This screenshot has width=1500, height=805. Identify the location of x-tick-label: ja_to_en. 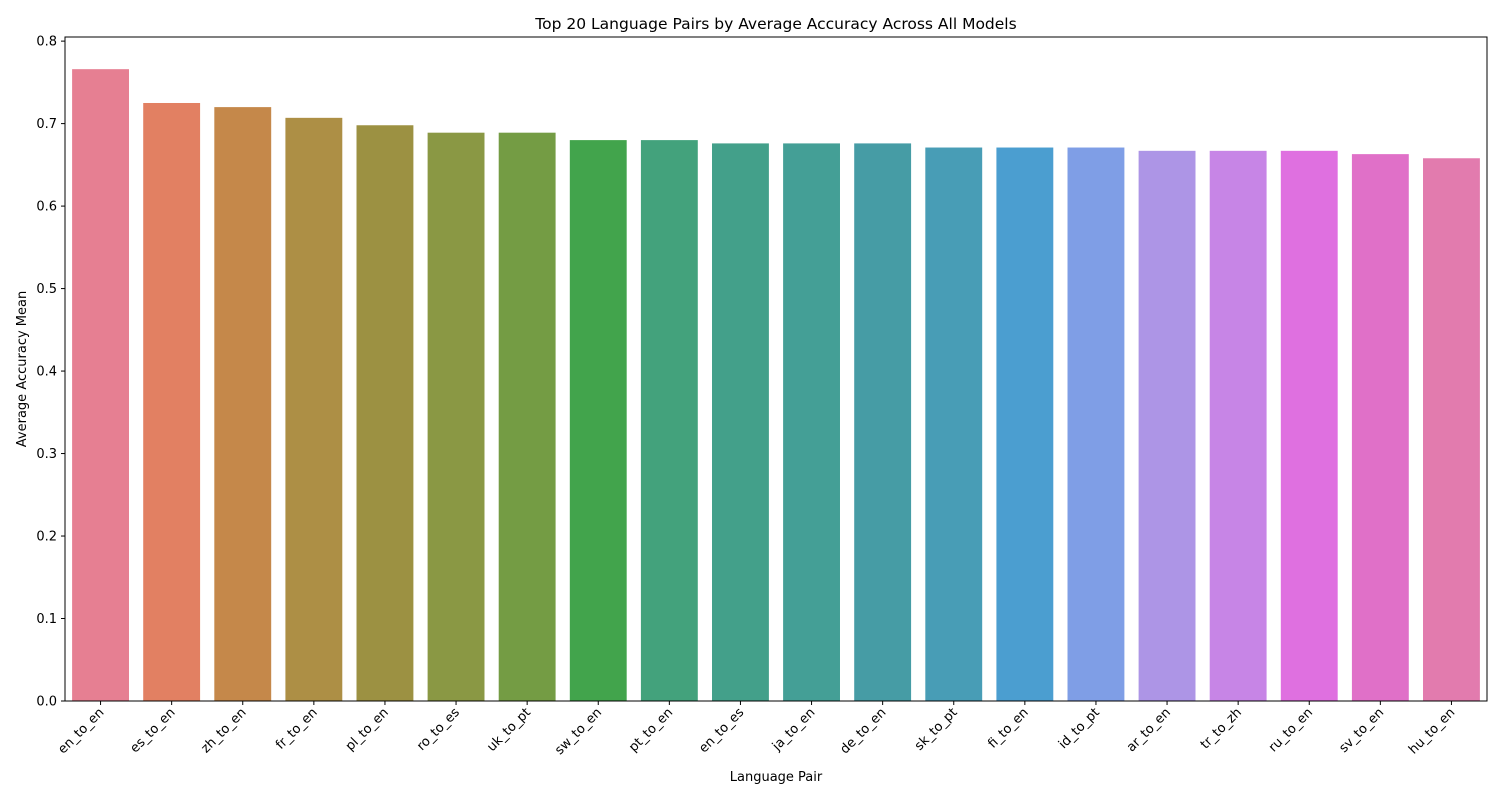
(793, 729).